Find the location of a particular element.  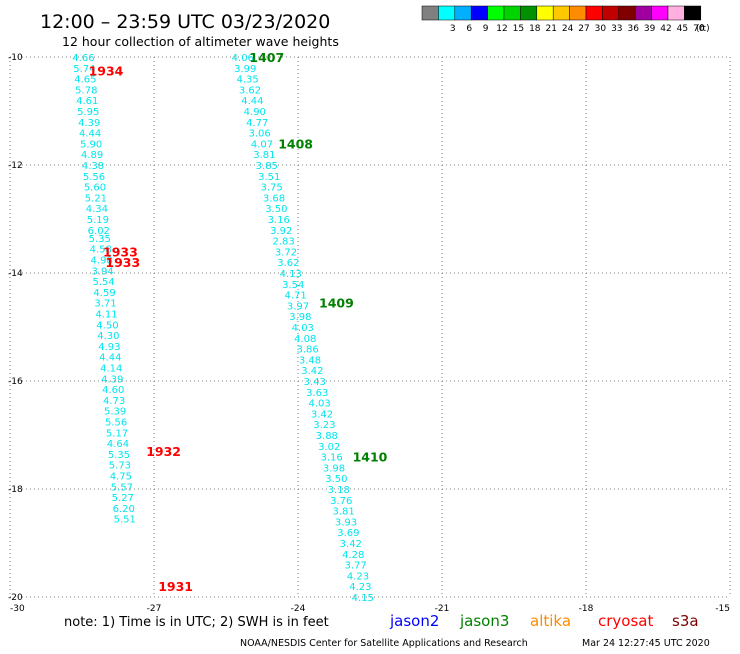

swh-value: 3.43 is located at coordinates (315, 382).